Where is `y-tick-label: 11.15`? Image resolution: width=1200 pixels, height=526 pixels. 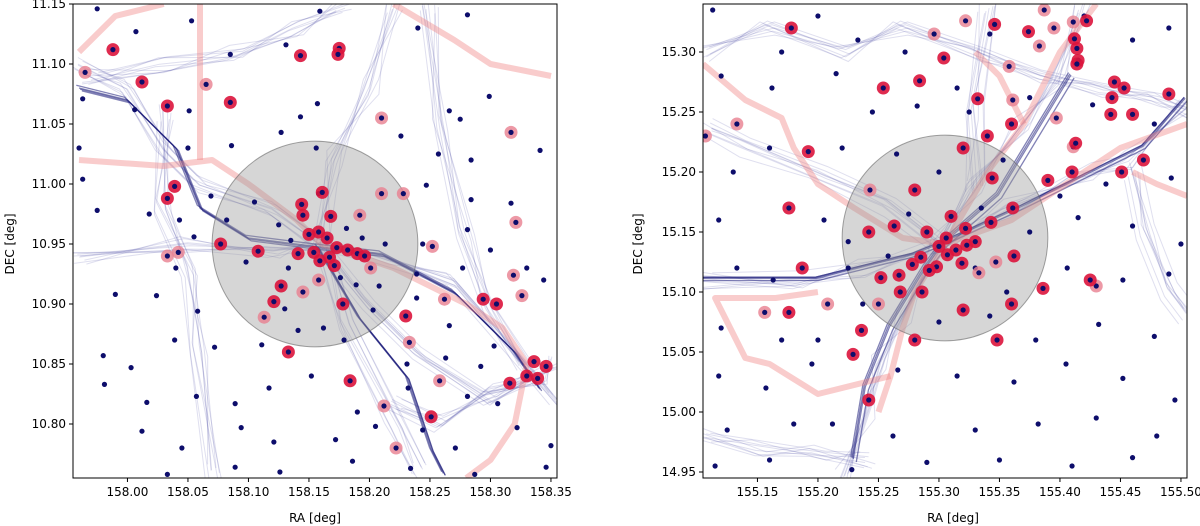
y-tick-label: 11.15 is located at coordinates (49, 5).